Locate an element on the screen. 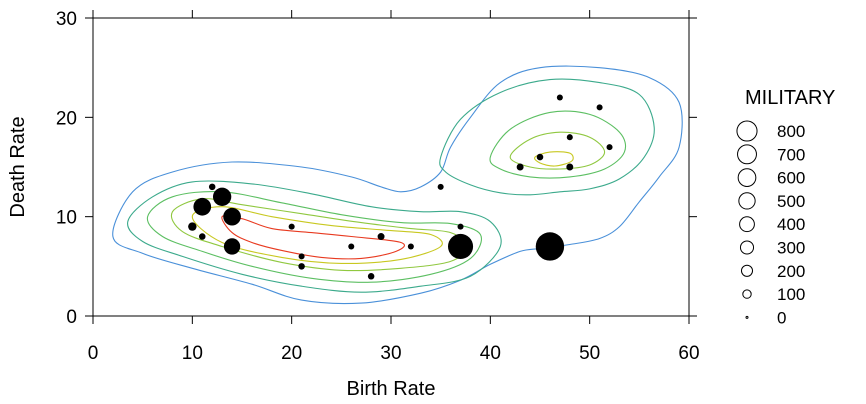 The width and height of the screenshot is (866, 404). x-tick-label: 60 is located at coordinates (688, 353).